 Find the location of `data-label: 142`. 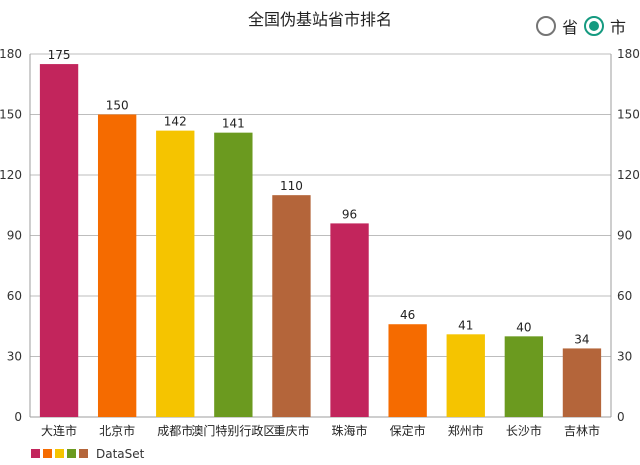

data-label: 142 is located at coordinates (175, 122).